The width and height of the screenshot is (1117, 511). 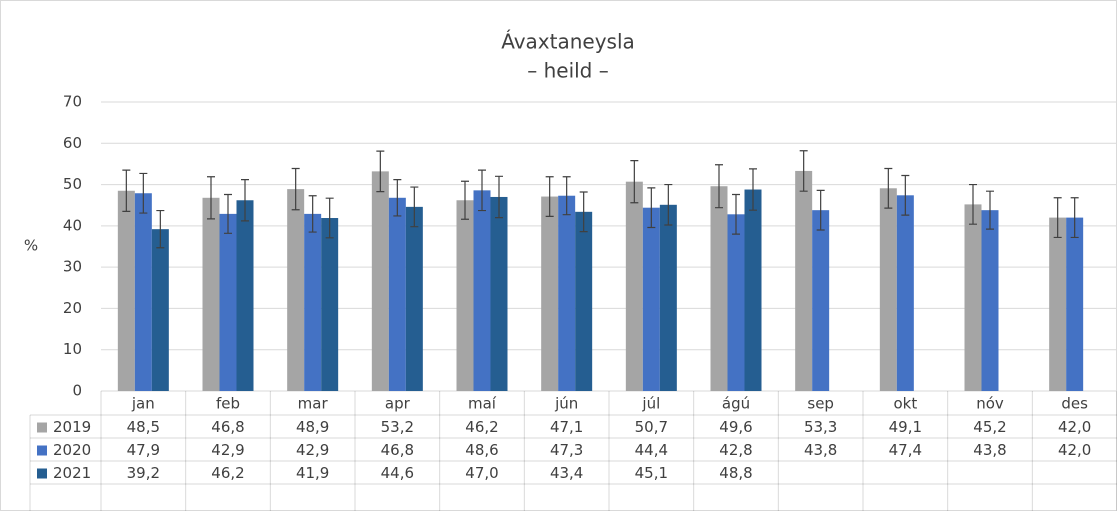 What do you see at coordinates (650, 404) in the screenshot?
I see `x-tick-label: júl` at bounding box center [650, 404].